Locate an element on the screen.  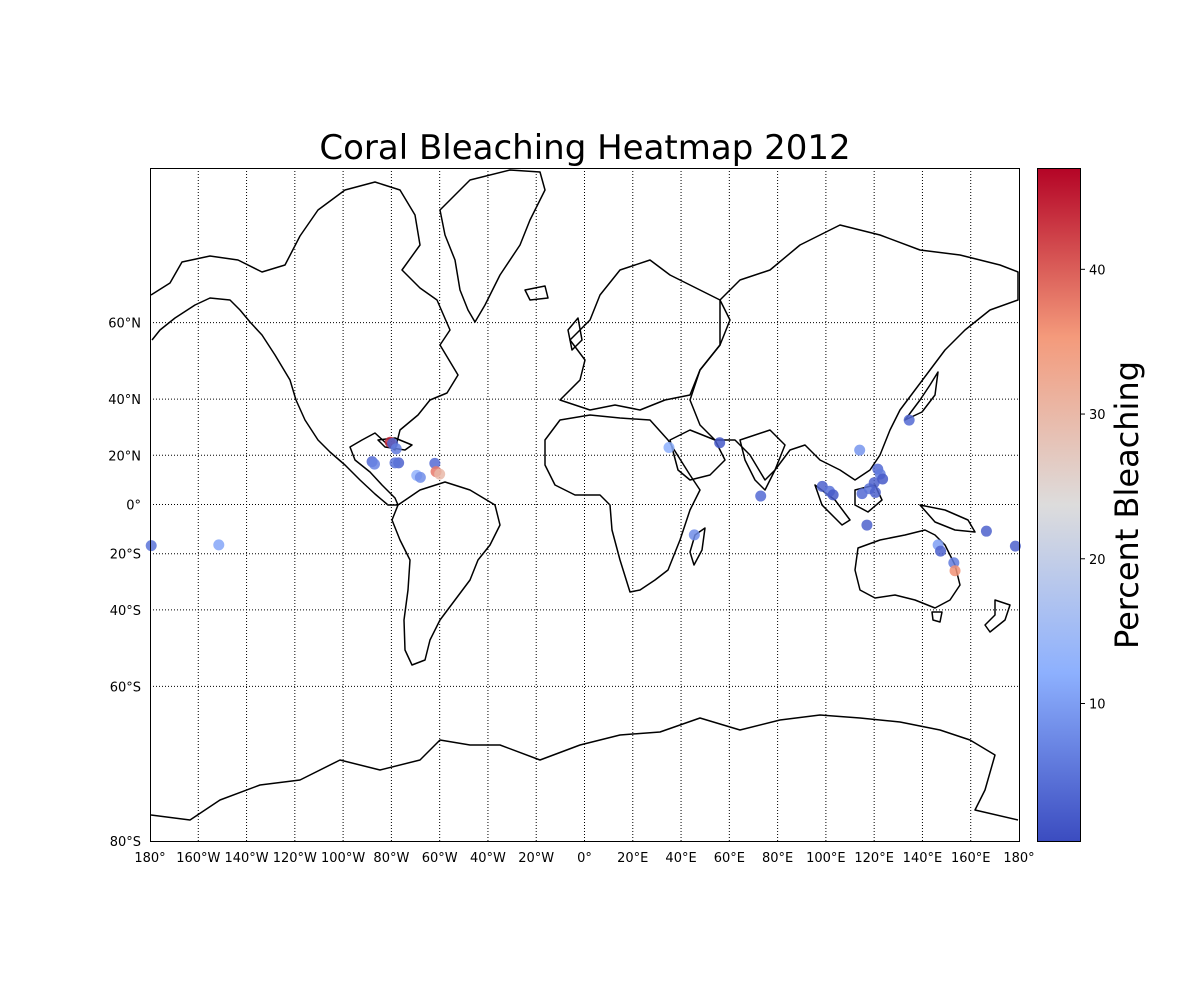
landmass-europe is located at coordinates (645, 335).